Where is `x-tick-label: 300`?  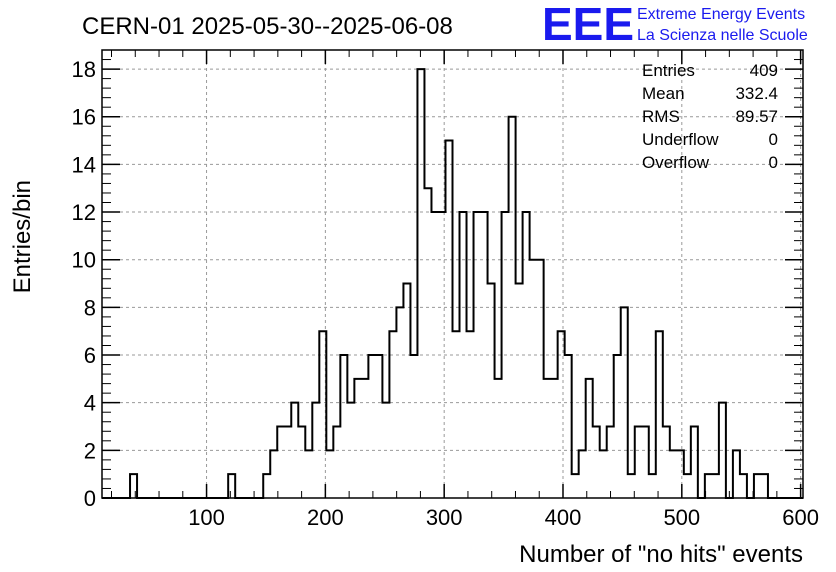 x-tick-label: 300 is located at coordinates (444, 517).